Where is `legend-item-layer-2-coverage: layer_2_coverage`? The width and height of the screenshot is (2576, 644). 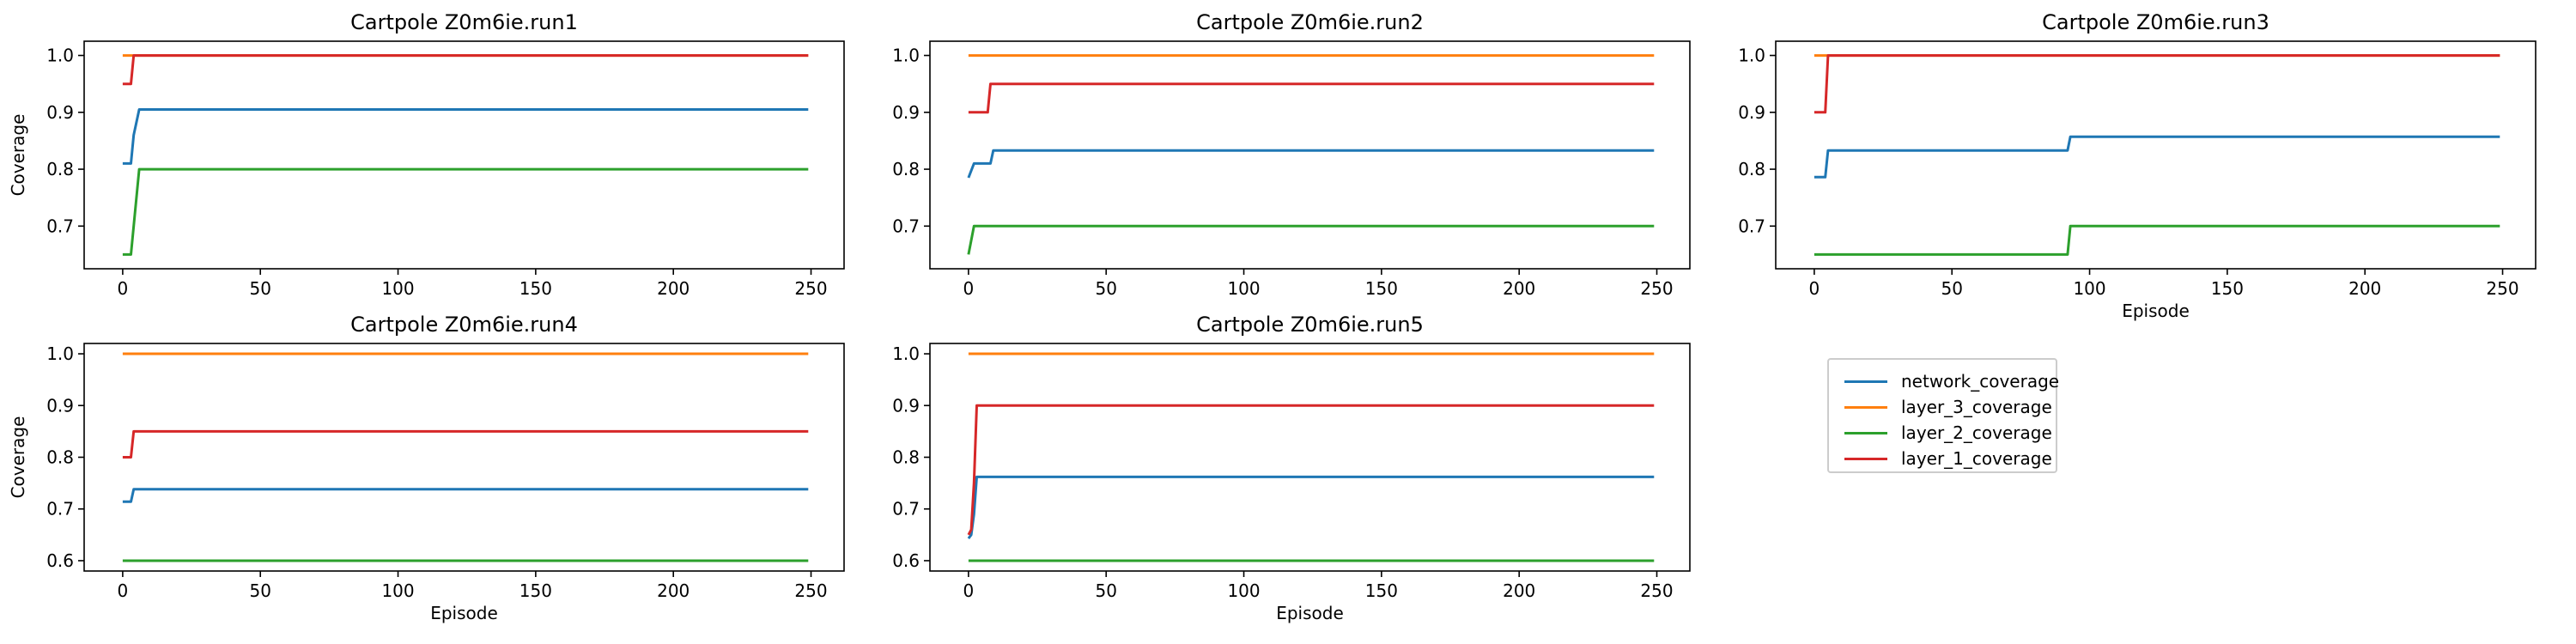 legend-item-layer-2-coverage: layer_2_coverage is located at coordinates (1948, 433).